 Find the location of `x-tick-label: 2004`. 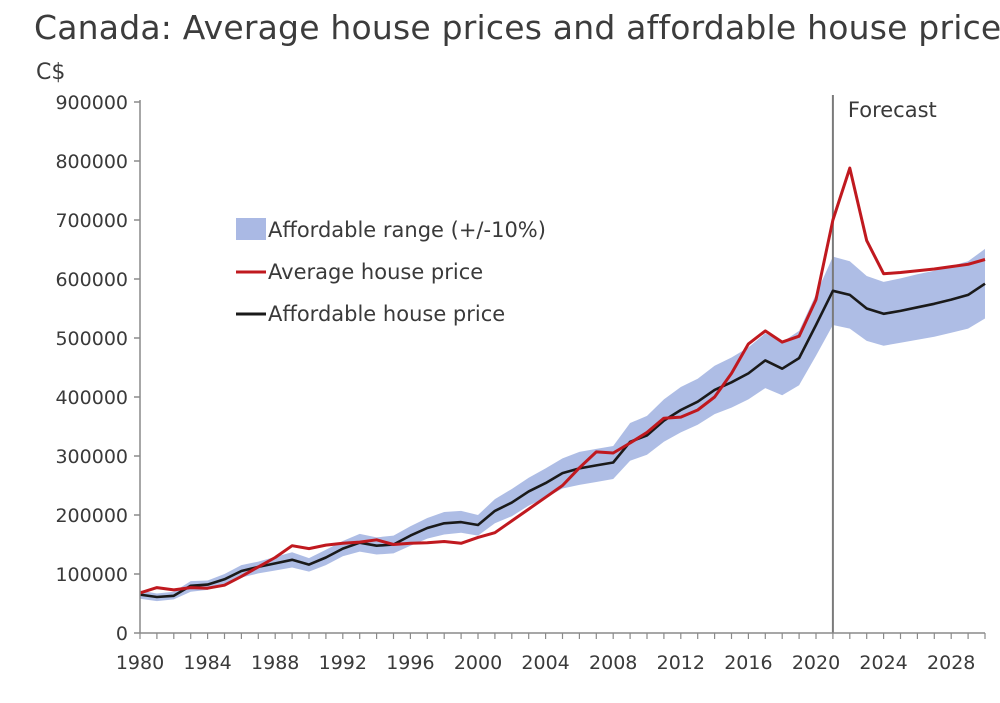

x-tick-label: 2004 is located at coordinates (545, 663).